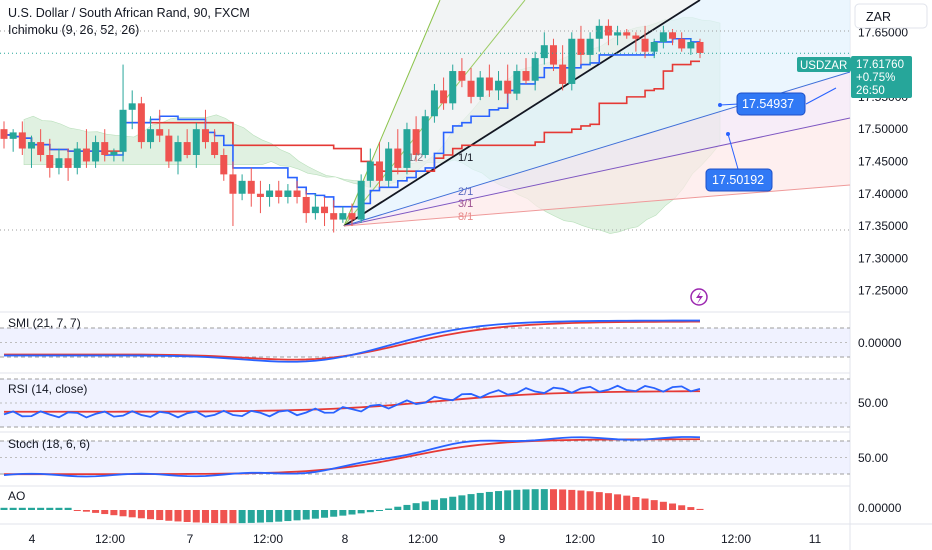 This screenshot has height=550, width=932. I want to click on price-tag-change: +0.75%, so click(875, 78).